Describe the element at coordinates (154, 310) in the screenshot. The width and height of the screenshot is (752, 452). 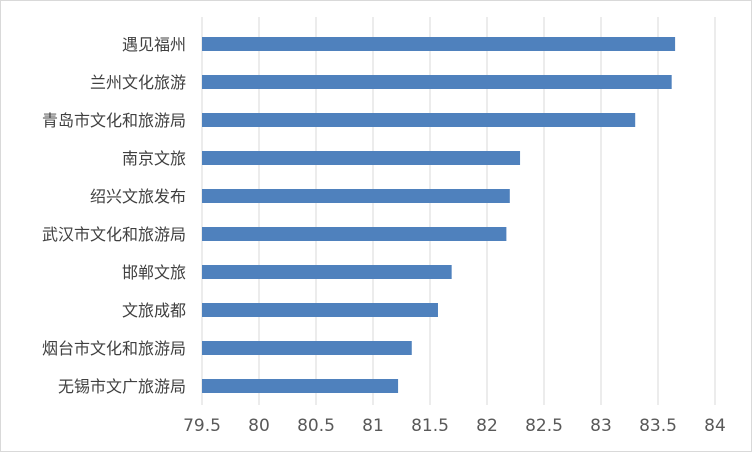
I see `category-label: 文旅成都` at that location.